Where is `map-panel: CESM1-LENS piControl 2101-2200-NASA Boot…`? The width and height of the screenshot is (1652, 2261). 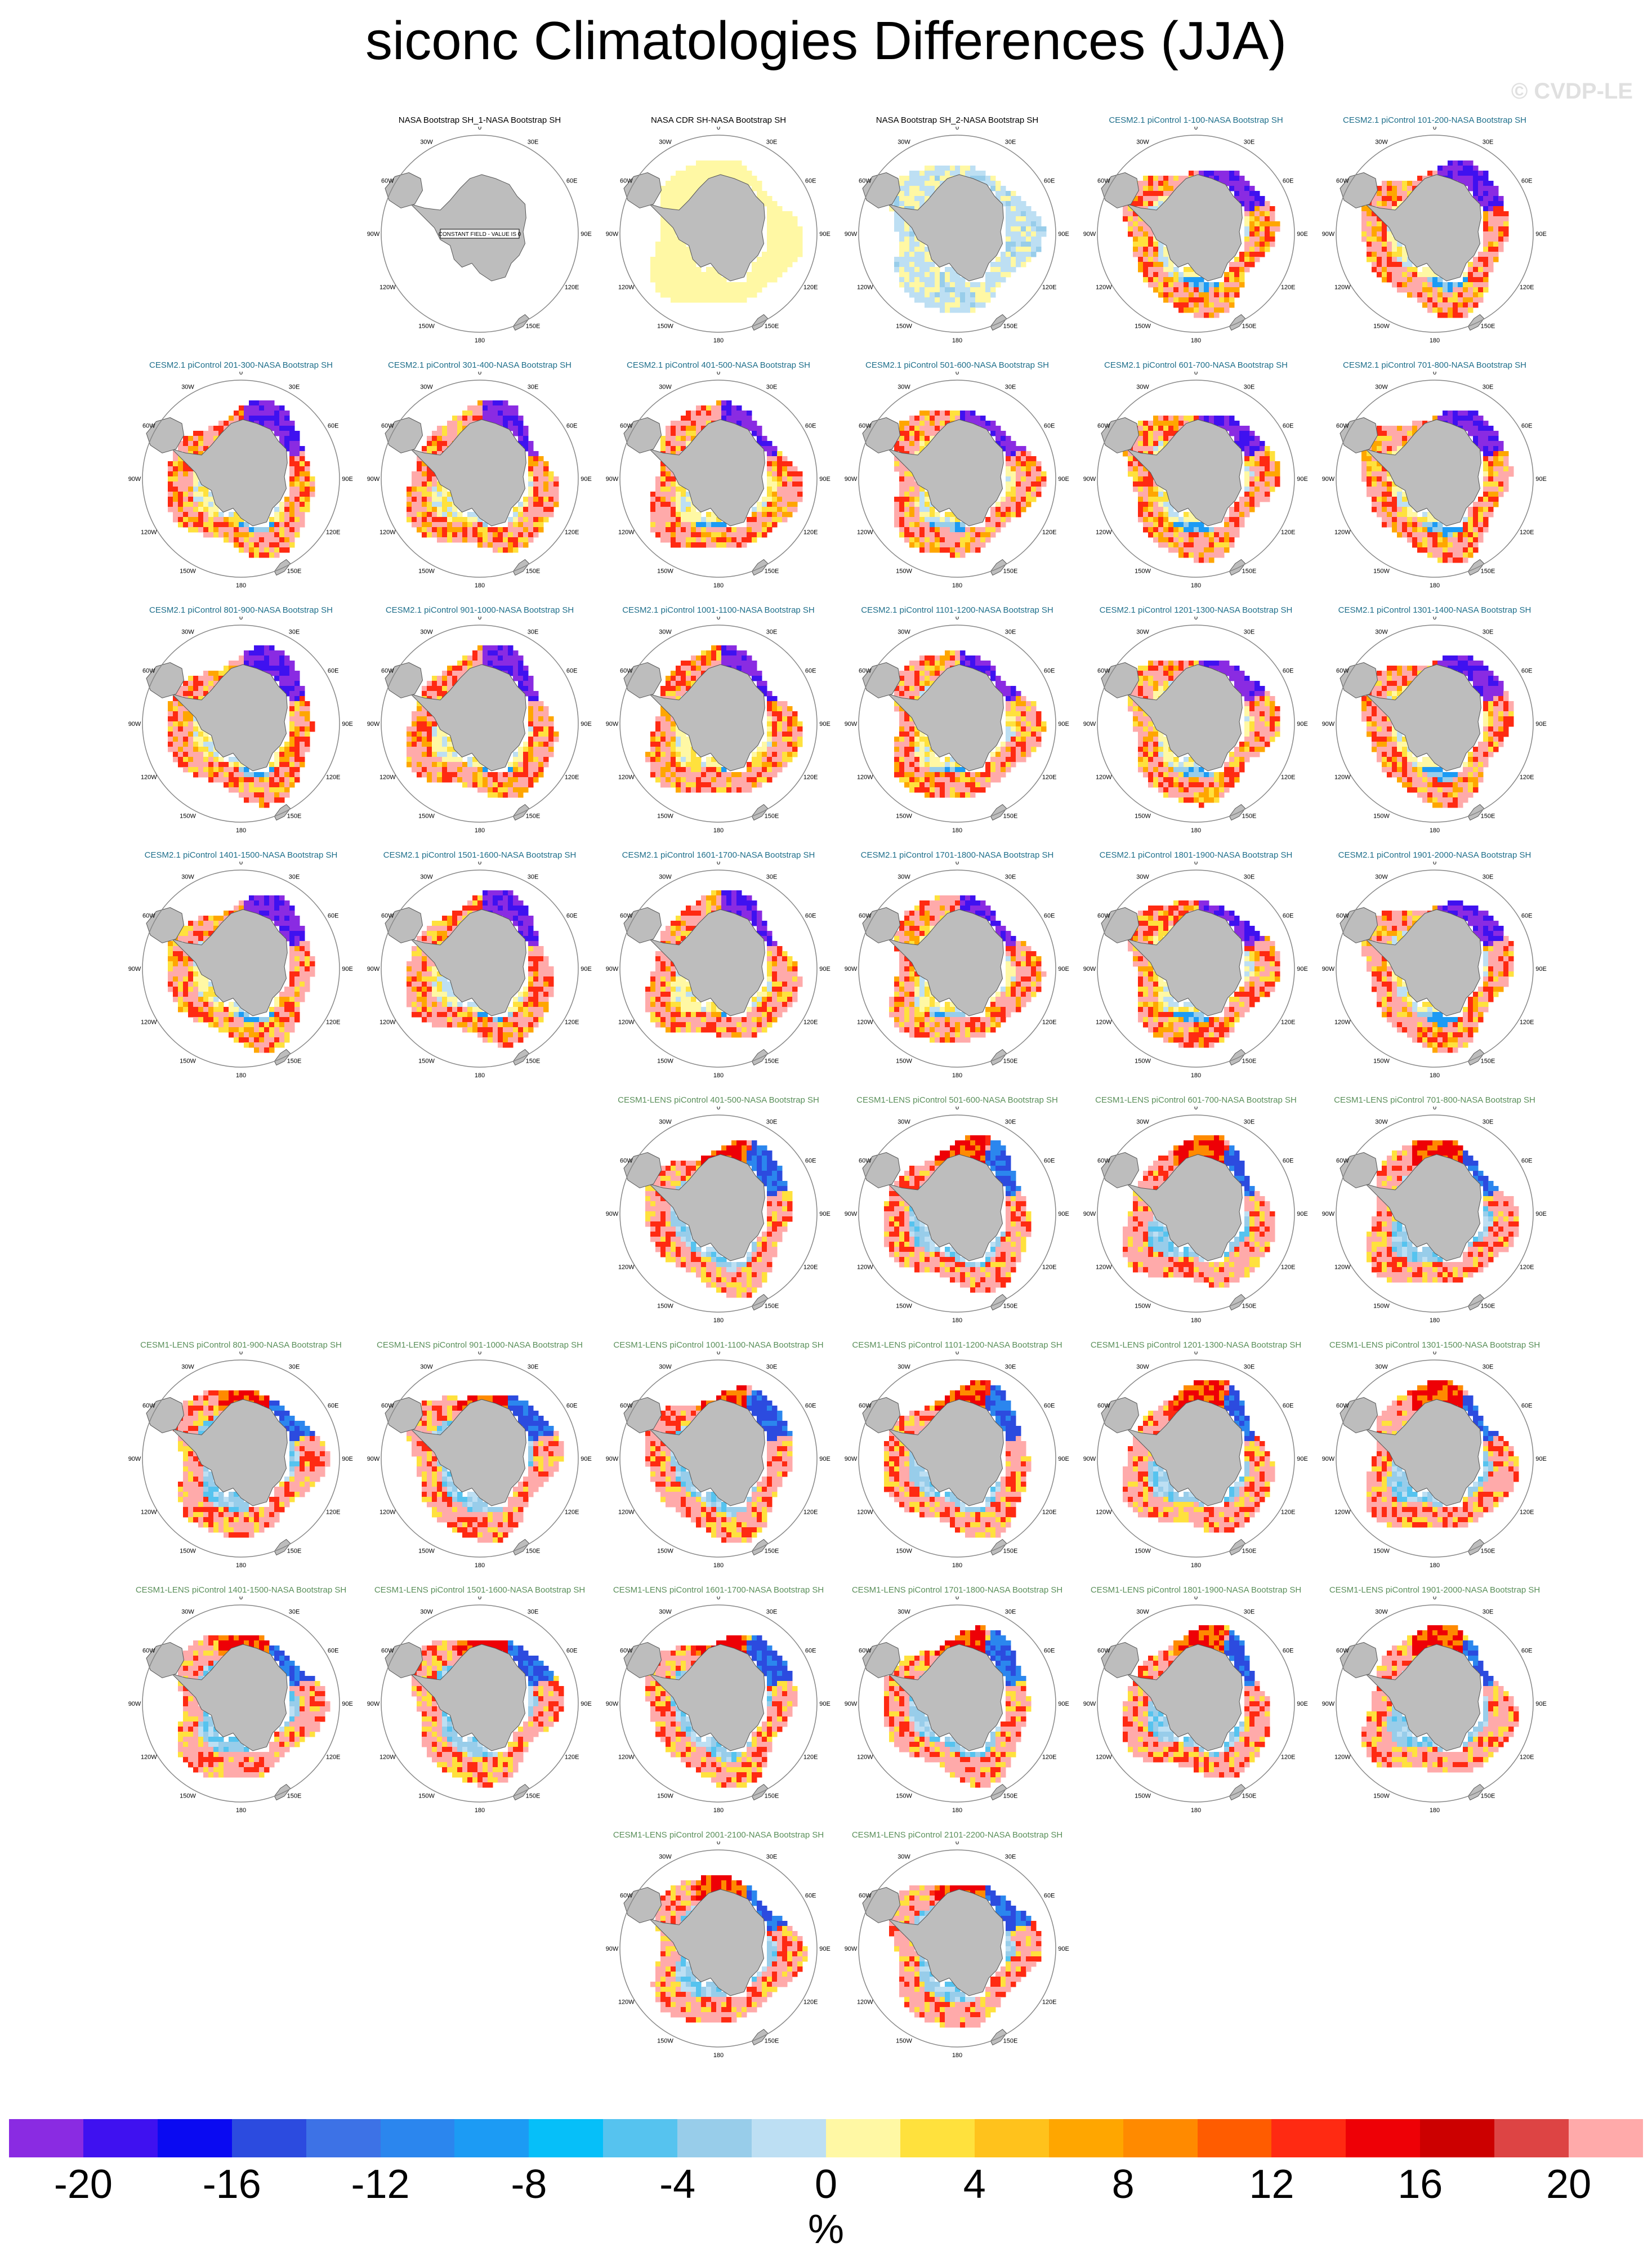 map-panel: CESM1-LENS piControl 2101-2200-NASA Boot… is located at coordinates (958, 1946).